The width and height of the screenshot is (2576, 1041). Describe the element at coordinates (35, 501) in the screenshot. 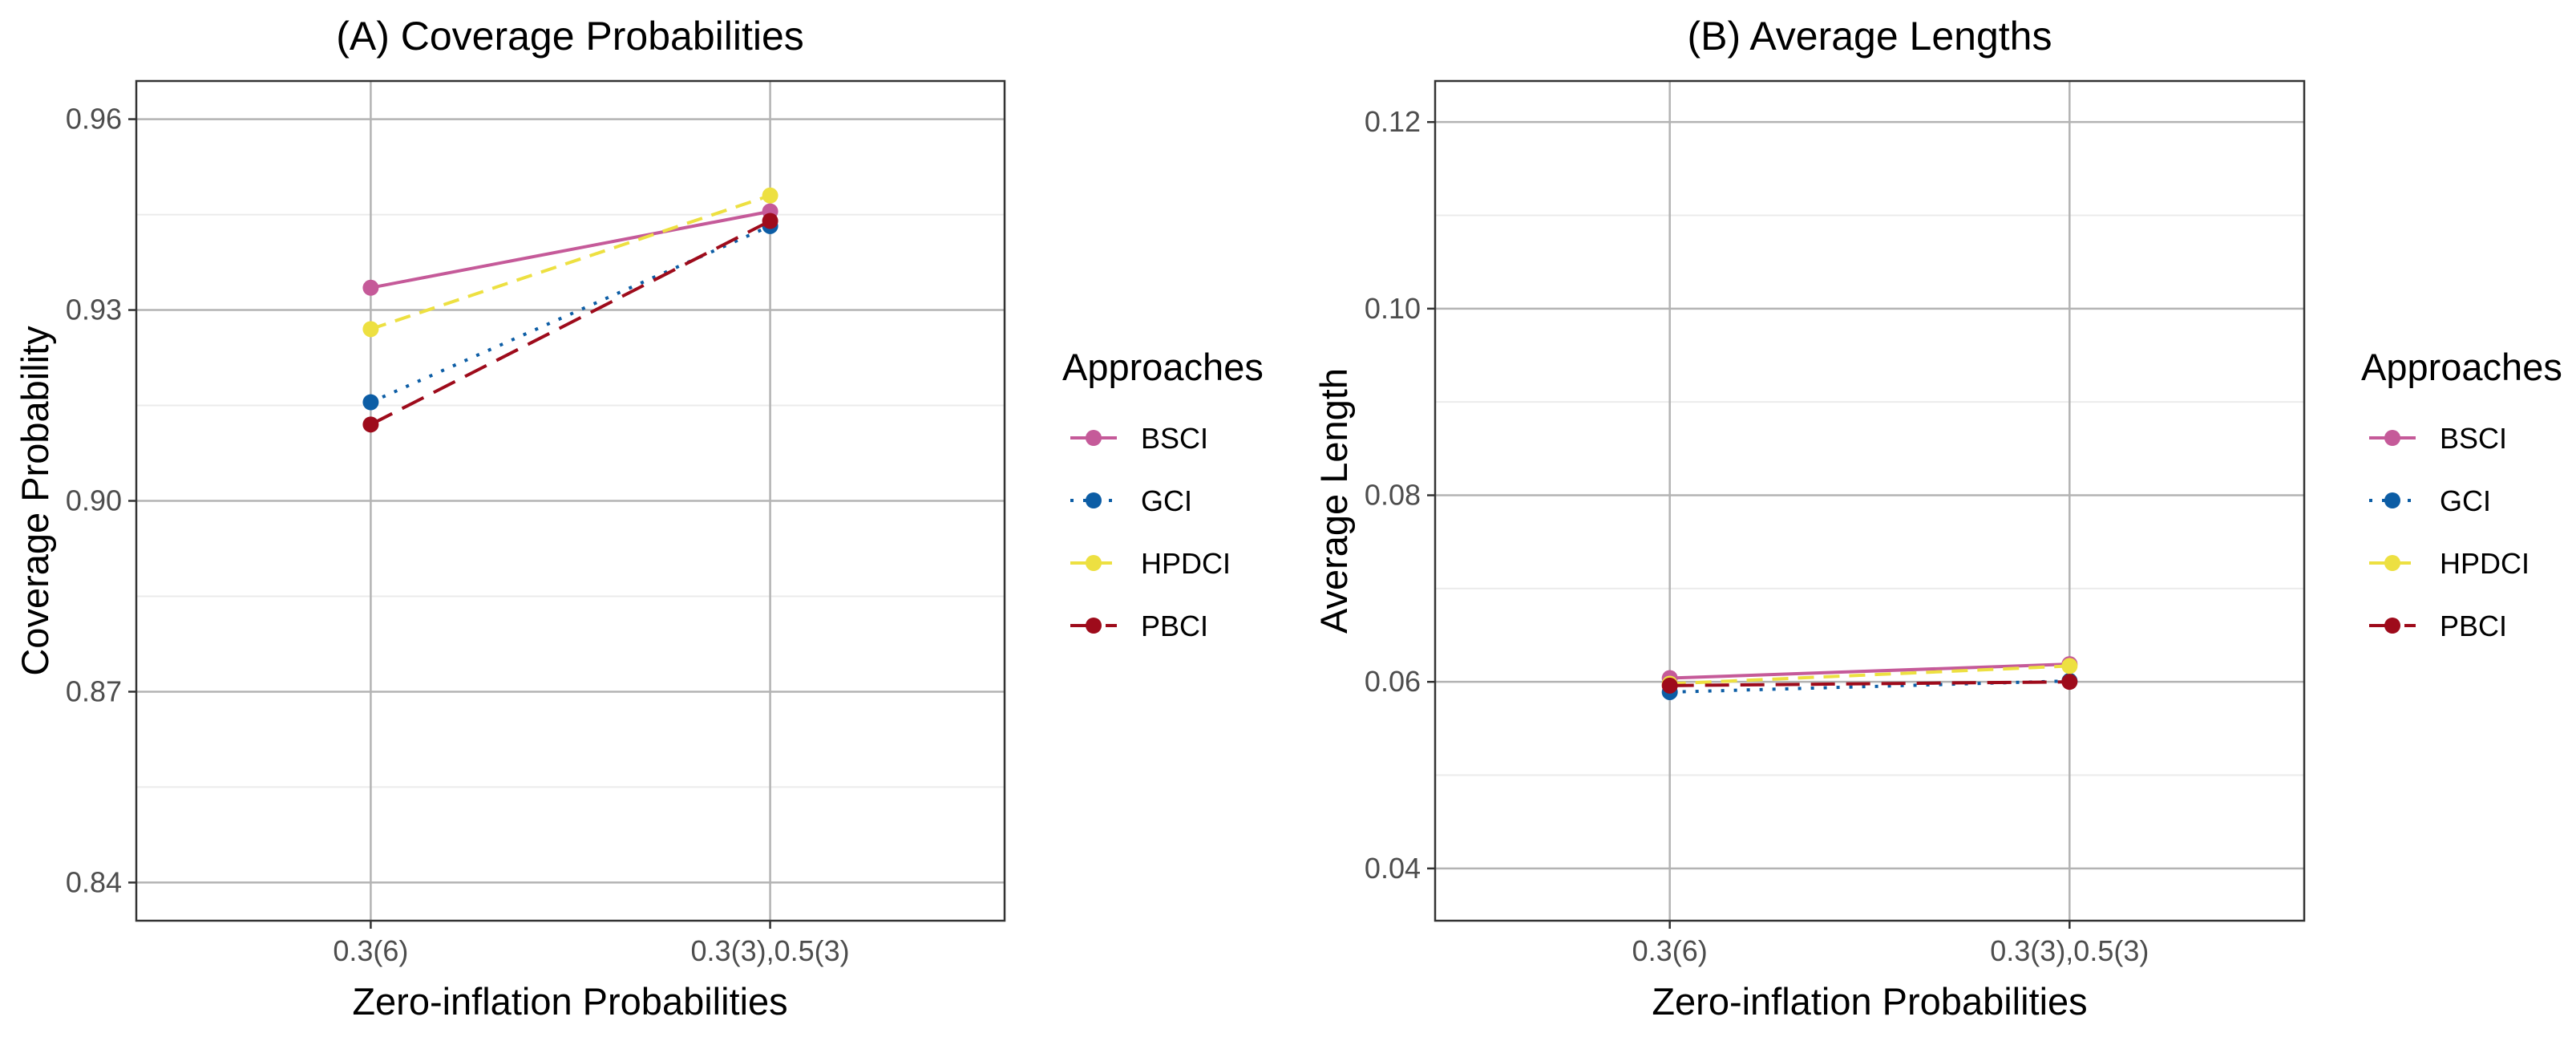

I see `y-axis-title: Coverage Probability` at that location.